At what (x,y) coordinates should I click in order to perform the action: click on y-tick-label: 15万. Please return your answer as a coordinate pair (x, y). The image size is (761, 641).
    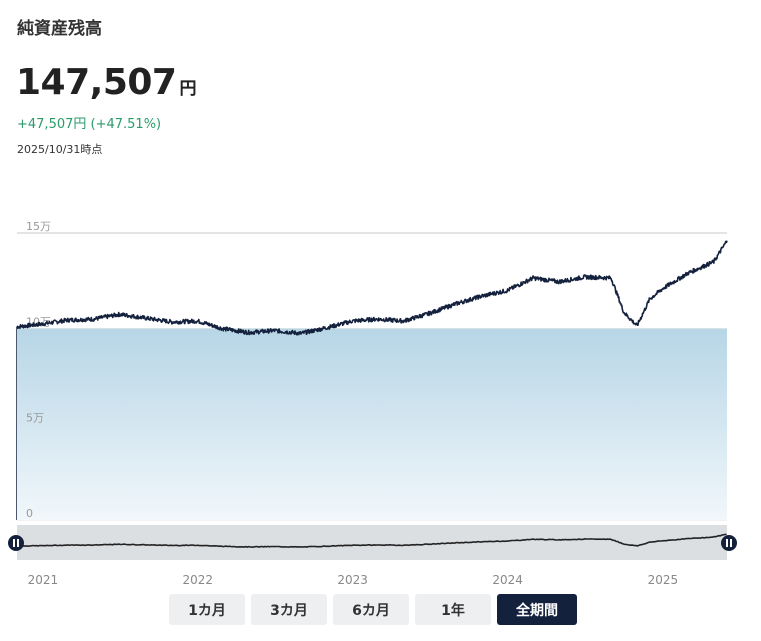
    Looking at the image, I should click on (38, 226).